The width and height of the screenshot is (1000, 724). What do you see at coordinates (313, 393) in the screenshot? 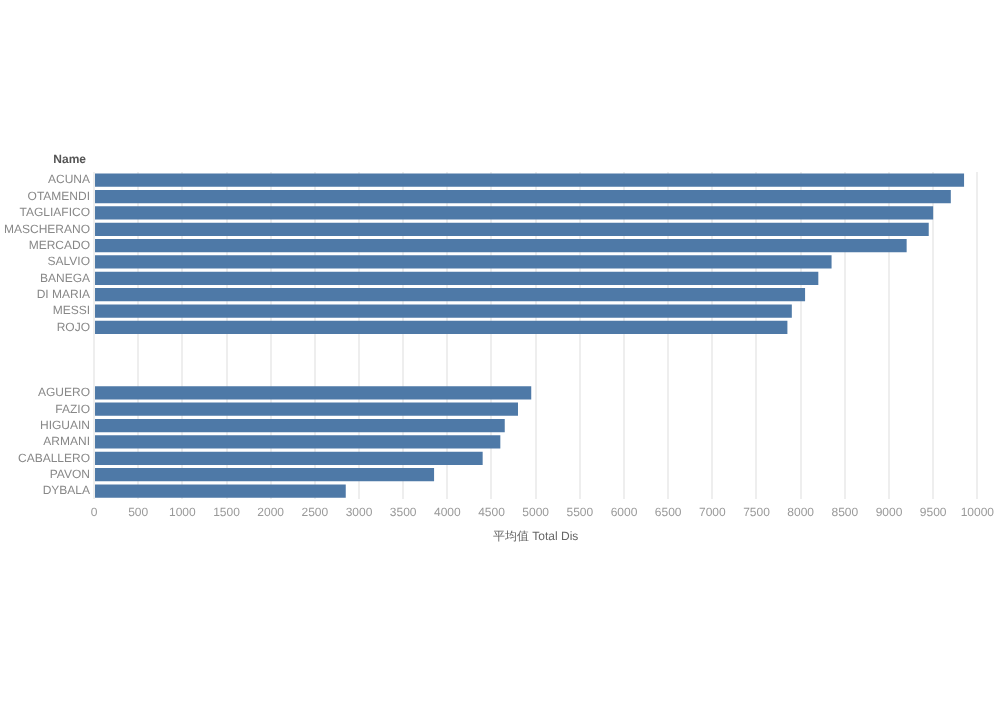
I see `bar` at bounding box center [313, 393].